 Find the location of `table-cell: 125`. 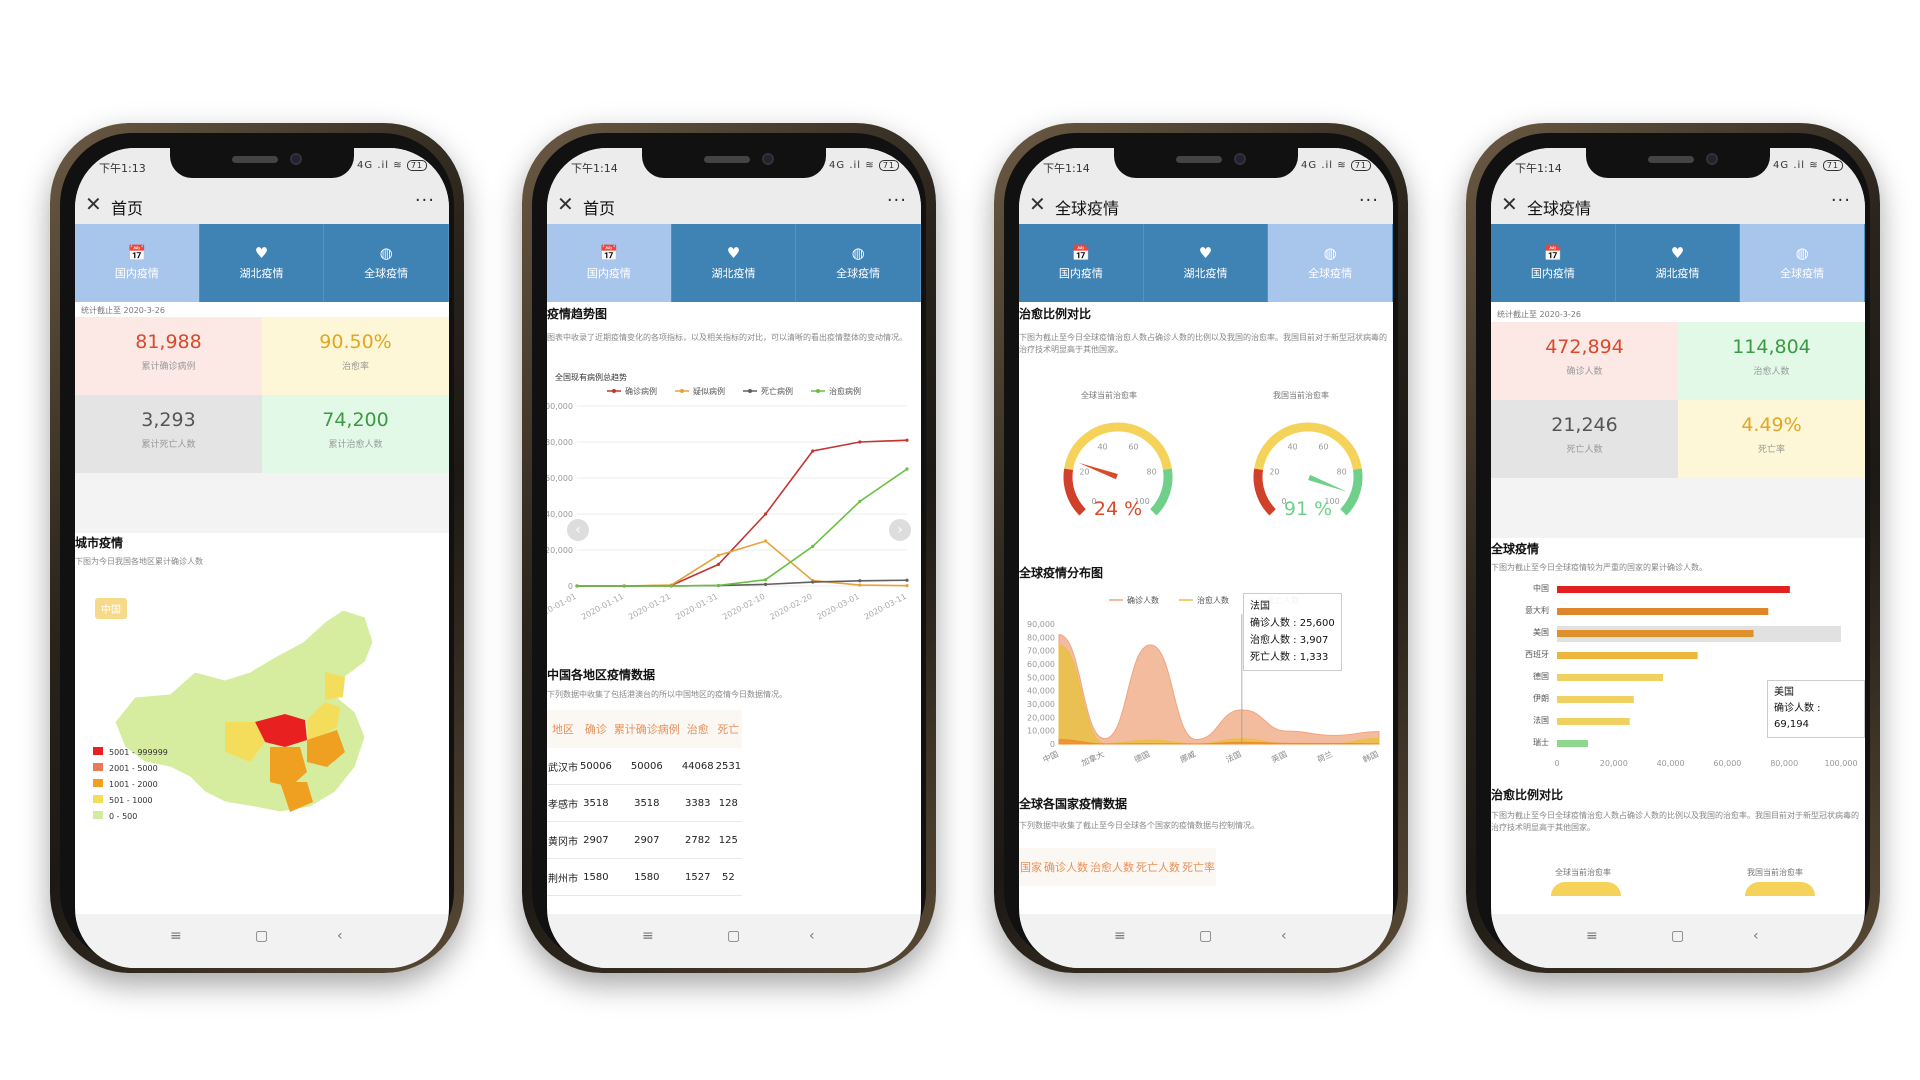

table-cell: 125 is located at coordinates (728, 840).